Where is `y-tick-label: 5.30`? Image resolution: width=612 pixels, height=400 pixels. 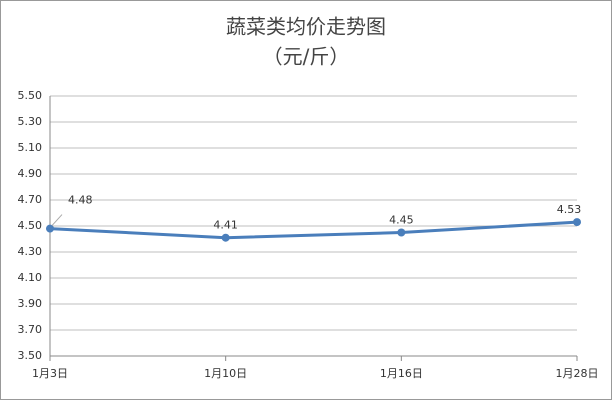
y-tick-label: 5.30 is located at coordinates (30, 121).